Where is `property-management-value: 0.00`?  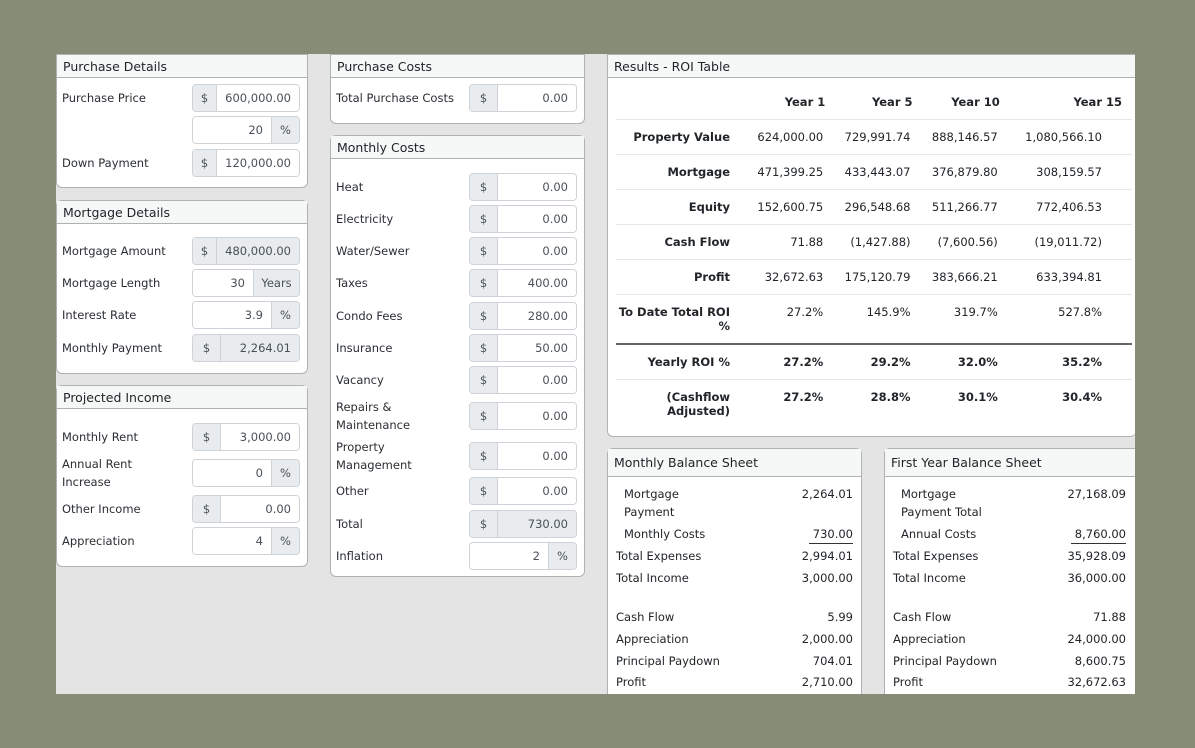 property-management-value: 0.00 is located at coordinates (537, 456).